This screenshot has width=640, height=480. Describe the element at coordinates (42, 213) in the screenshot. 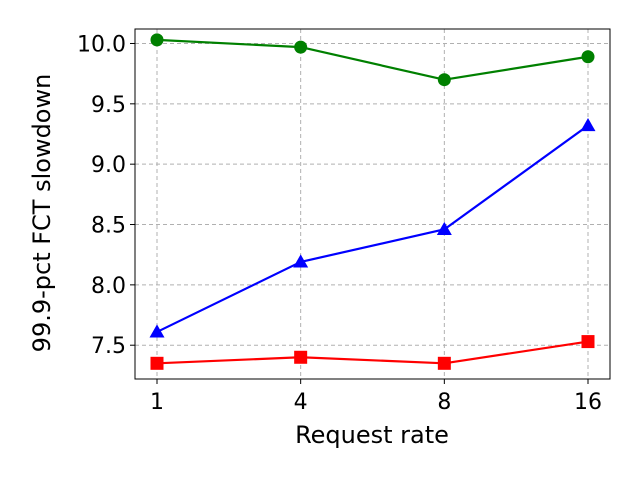

I see `y-axis-label: 99.9-pct FCT slowdown` at that location.